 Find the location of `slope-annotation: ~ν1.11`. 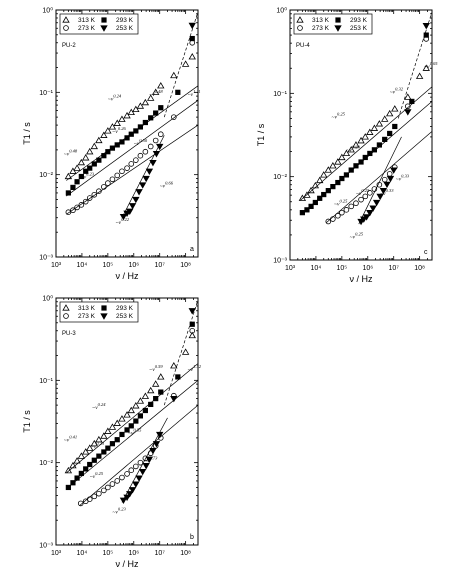

slope-annotation: ~ν1.11 is located at coordinates (194, 93).